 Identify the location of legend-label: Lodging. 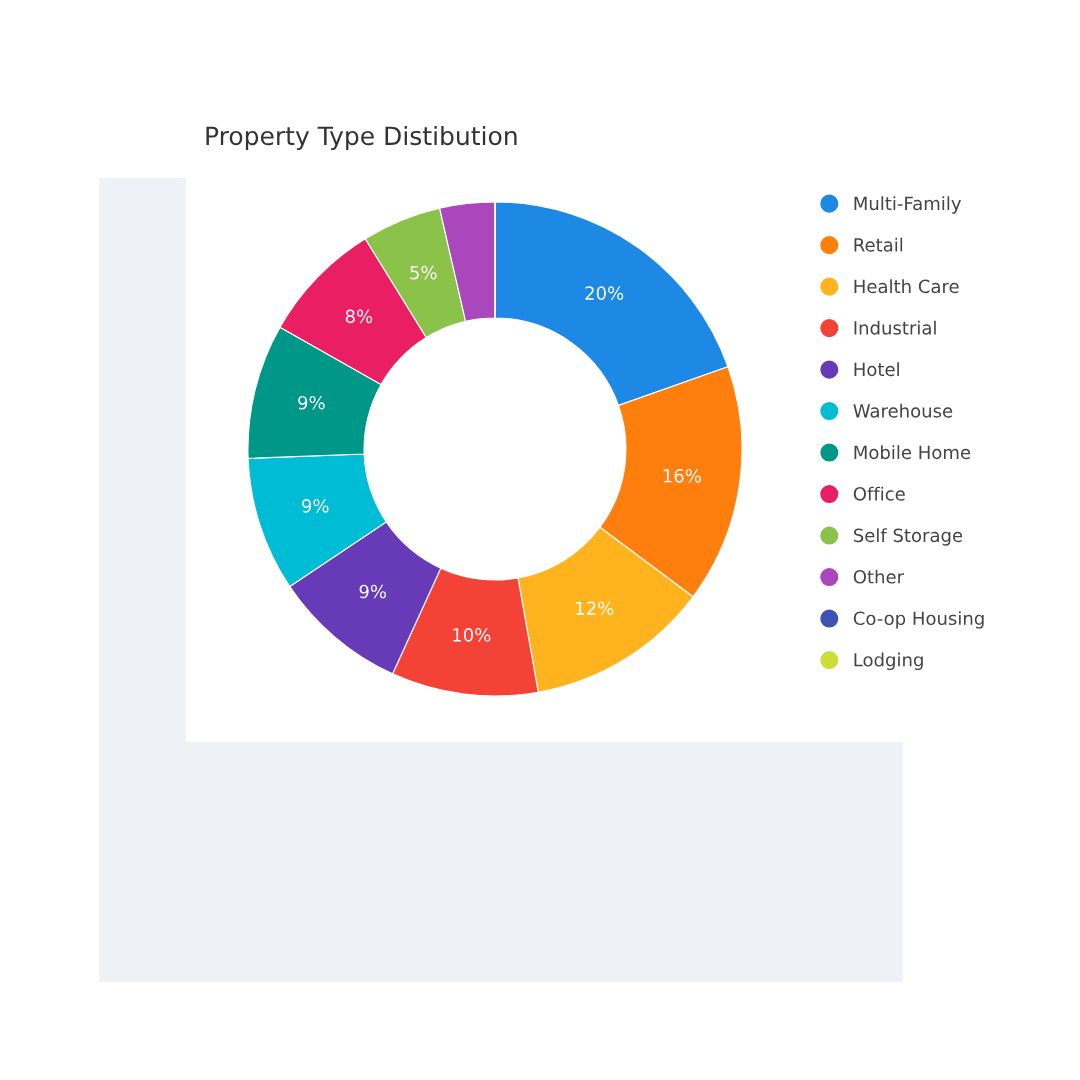
(888, 661).